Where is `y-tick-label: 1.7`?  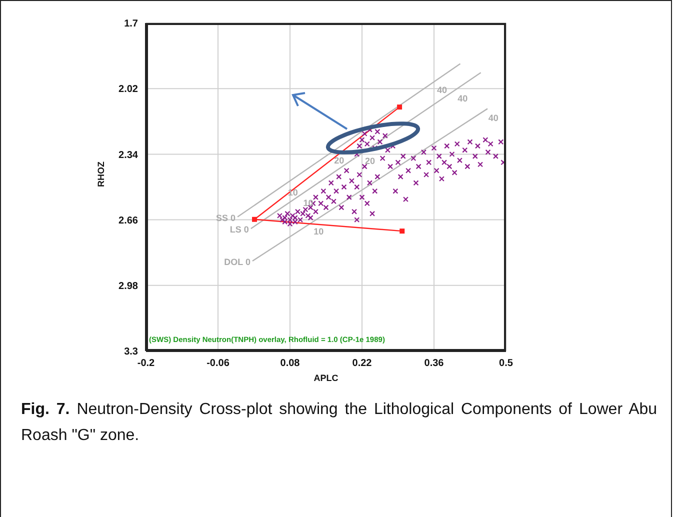
y-tick-label: 1.7 is located at coordinates (131, 24).